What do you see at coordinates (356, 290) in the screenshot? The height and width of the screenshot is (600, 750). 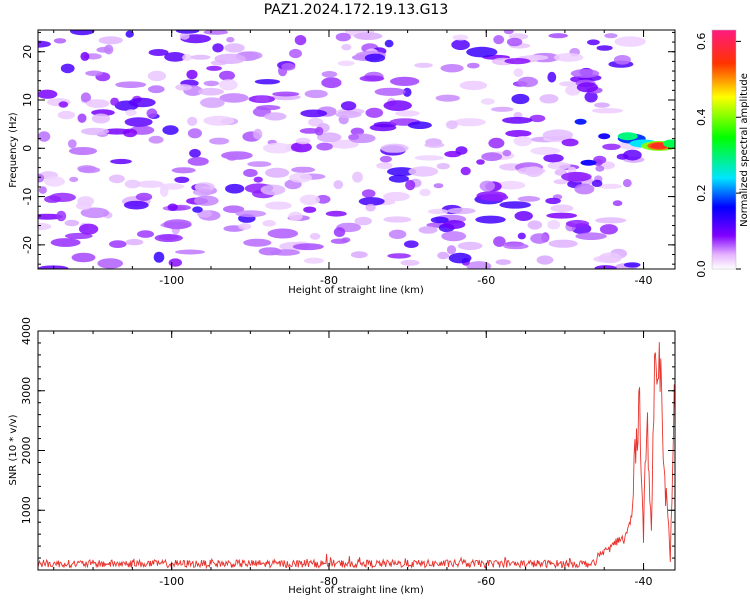 I see `heatmap-x-axis-label: Height of straight line (km)` at bounding box center [356, 290].